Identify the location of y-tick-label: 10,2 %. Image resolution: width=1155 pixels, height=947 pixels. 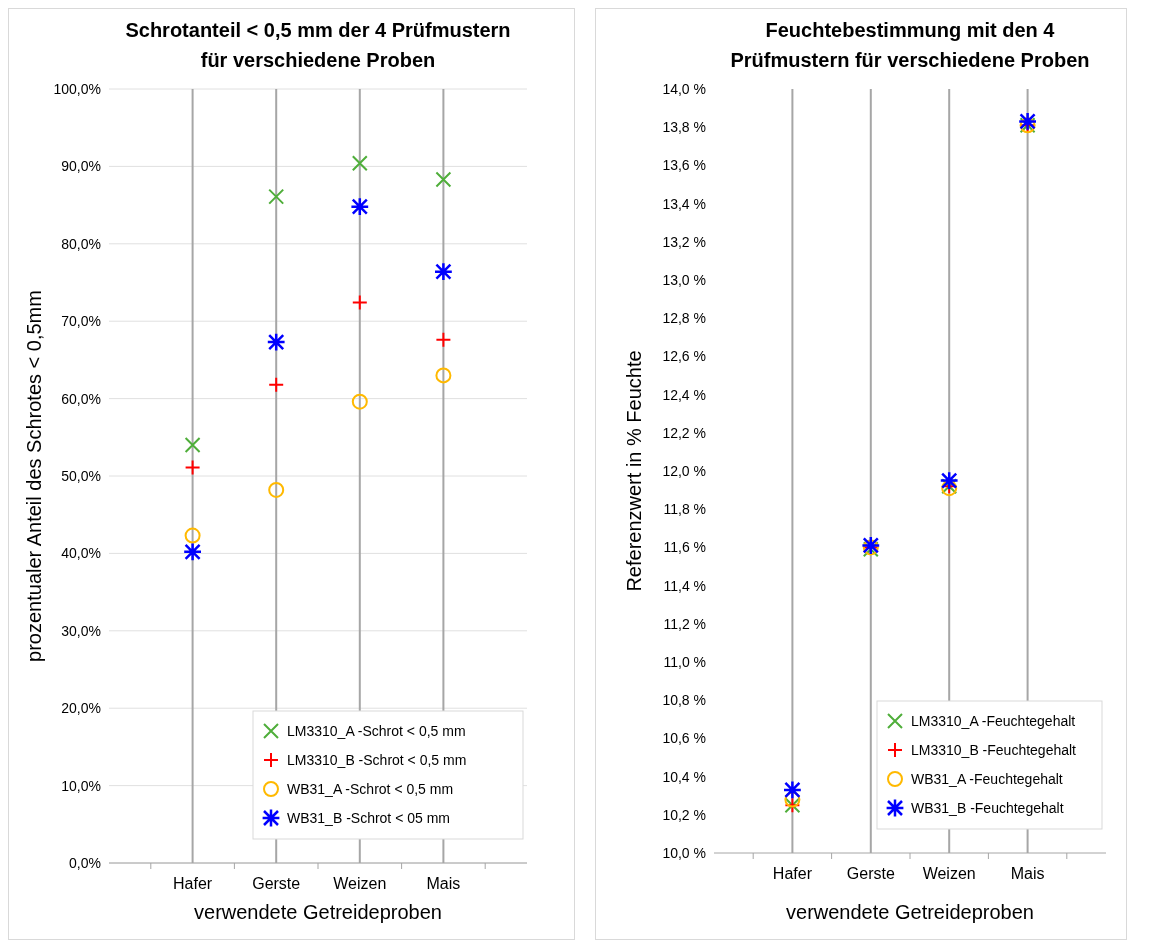
(683, 814).